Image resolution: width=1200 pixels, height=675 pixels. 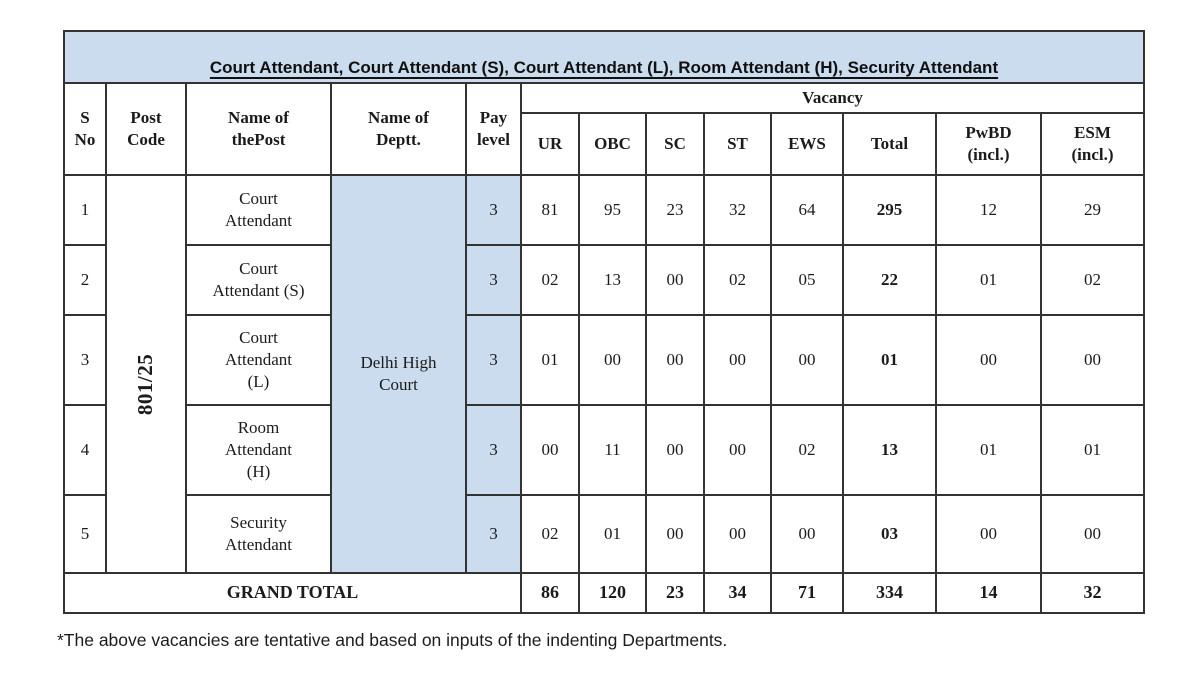 I want to click on cell-r1-obc: 95, so click(x=612, y=210).